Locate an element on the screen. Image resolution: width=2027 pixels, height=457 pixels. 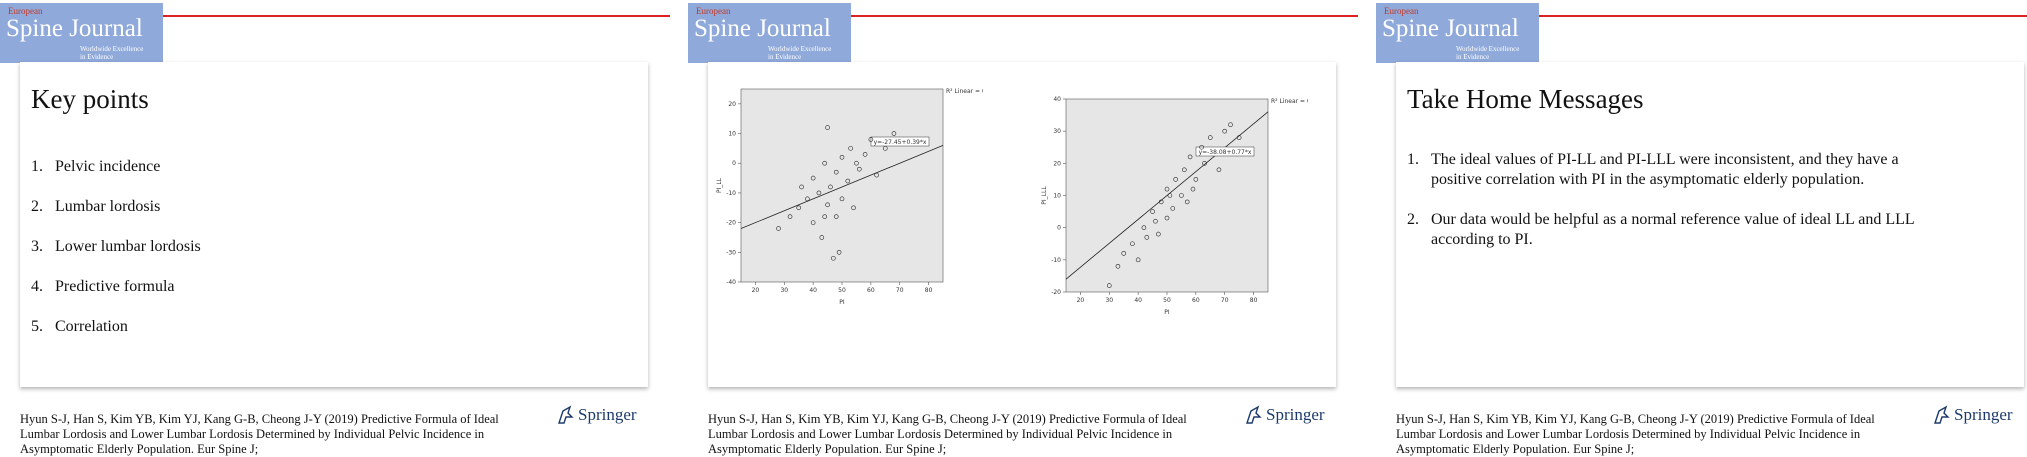
item-text: Correlation is located at coordinates (91, 326).